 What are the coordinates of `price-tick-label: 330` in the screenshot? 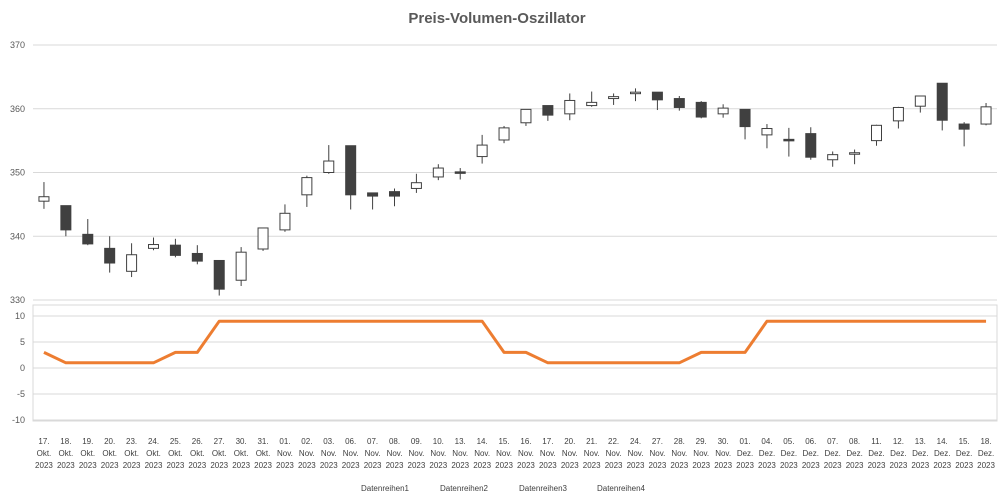 It's located at (17, 300).